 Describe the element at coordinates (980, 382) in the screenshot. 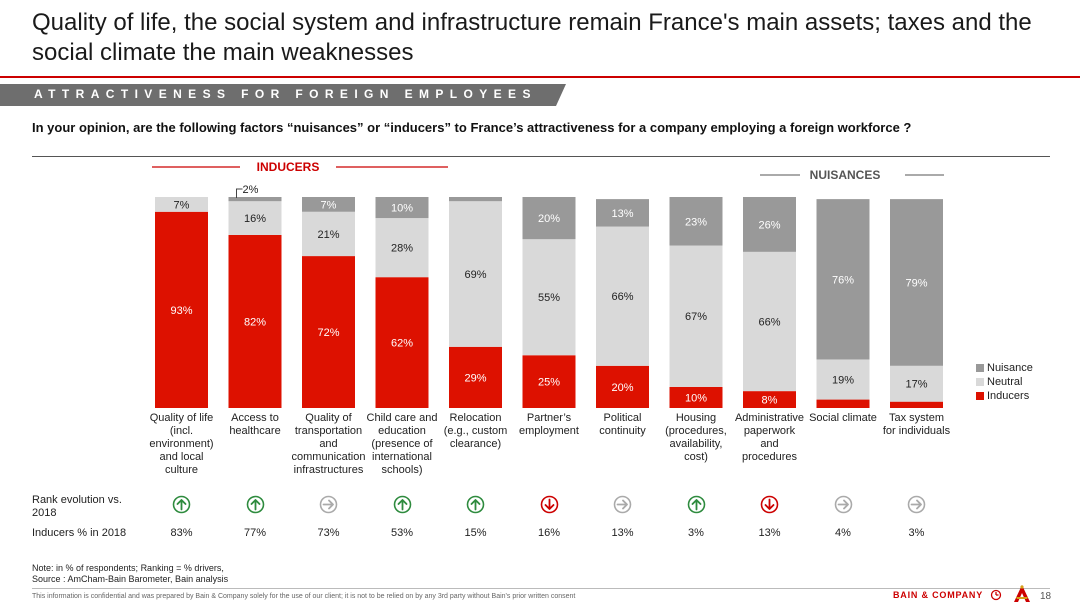

I see `legend-swatch-neutral` at that location.